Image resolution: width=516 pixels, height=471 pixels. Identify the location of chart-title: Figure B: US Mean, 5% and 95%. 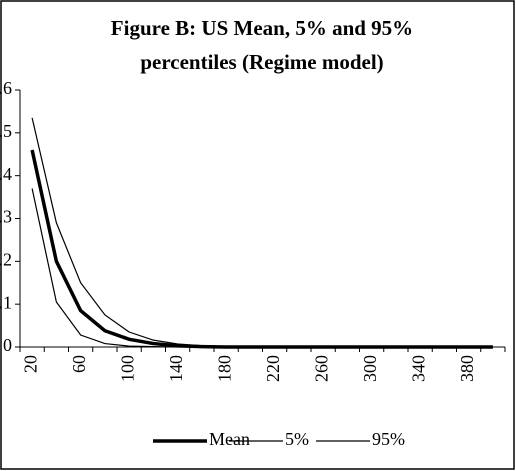
(262, 28).